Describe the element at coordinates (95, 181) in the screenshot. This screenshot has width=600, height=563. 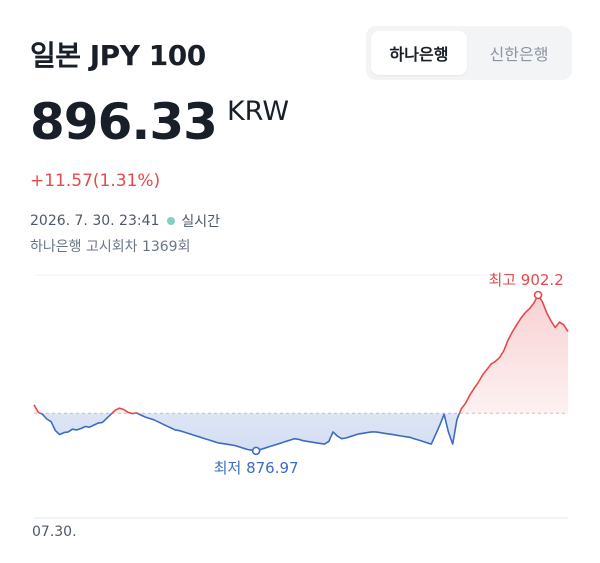
I see `rate-change: +11.57(1.31%)` at that location.